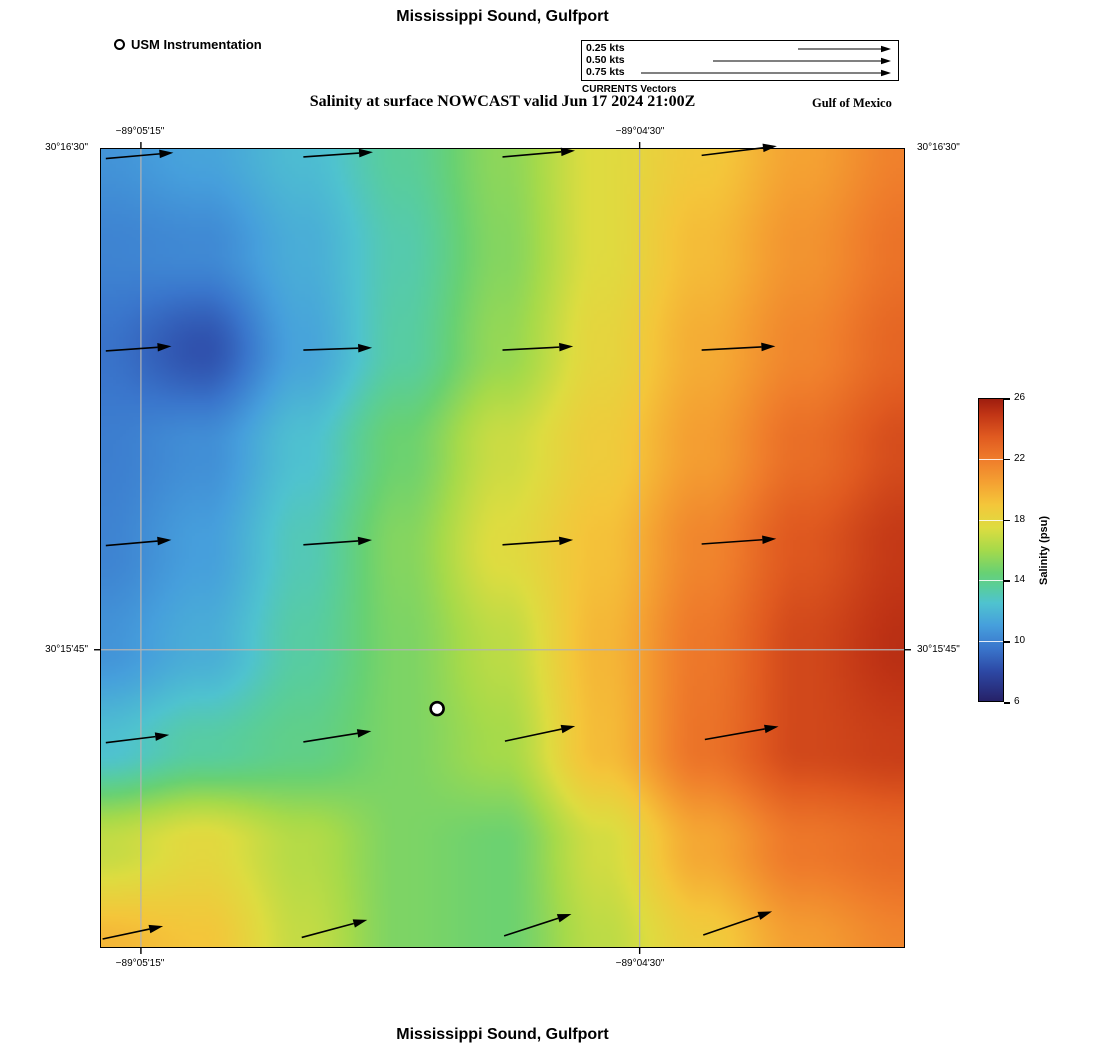  Describe the element at coordinates (852, 103) in the screenshot. I see `region-label: Gulf of Mexico` at that location.